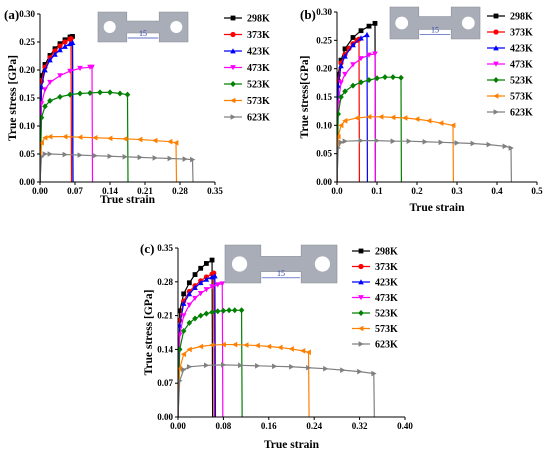 This screenshot has height=452, width=550. Describe the element at coordinates (65, 42) in the screenshot. I see `data-point-373K` at that location.